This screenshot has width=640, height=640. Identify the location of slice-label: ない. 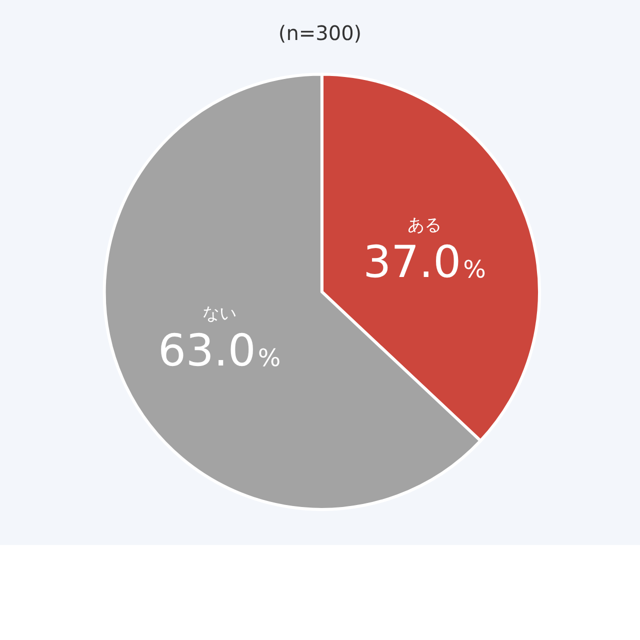
(219, 314).